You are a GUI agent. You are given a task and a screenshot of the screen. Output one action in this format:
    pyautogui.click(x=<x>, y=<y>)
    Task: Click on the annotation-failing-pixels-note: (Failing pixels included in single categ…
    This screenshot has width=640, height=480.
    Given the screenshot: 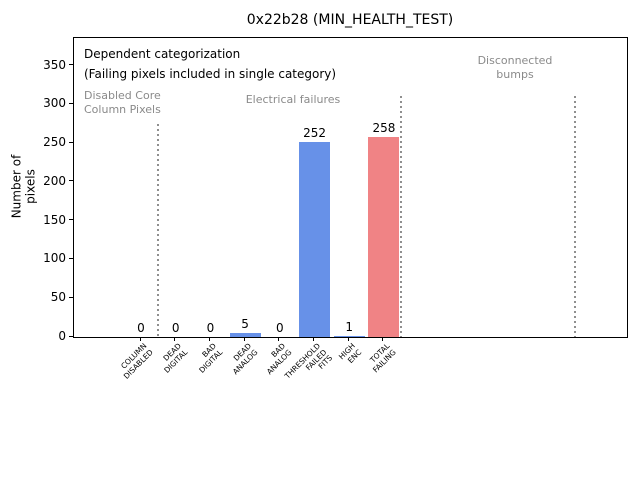 What is the action you would take?
    pyautogui.click(x=210, y=74)
    